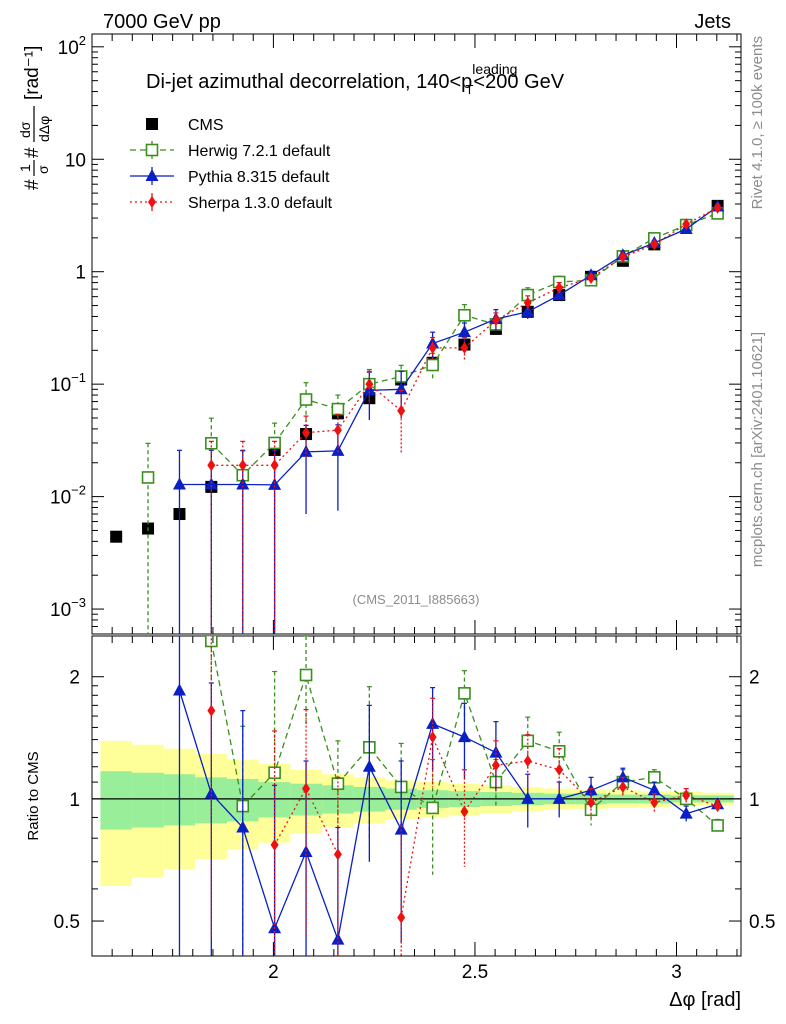 The image size is (786, 1024). I want to click on legend-entry-pythia: Pythia 8.315 default, so click(230, 176).